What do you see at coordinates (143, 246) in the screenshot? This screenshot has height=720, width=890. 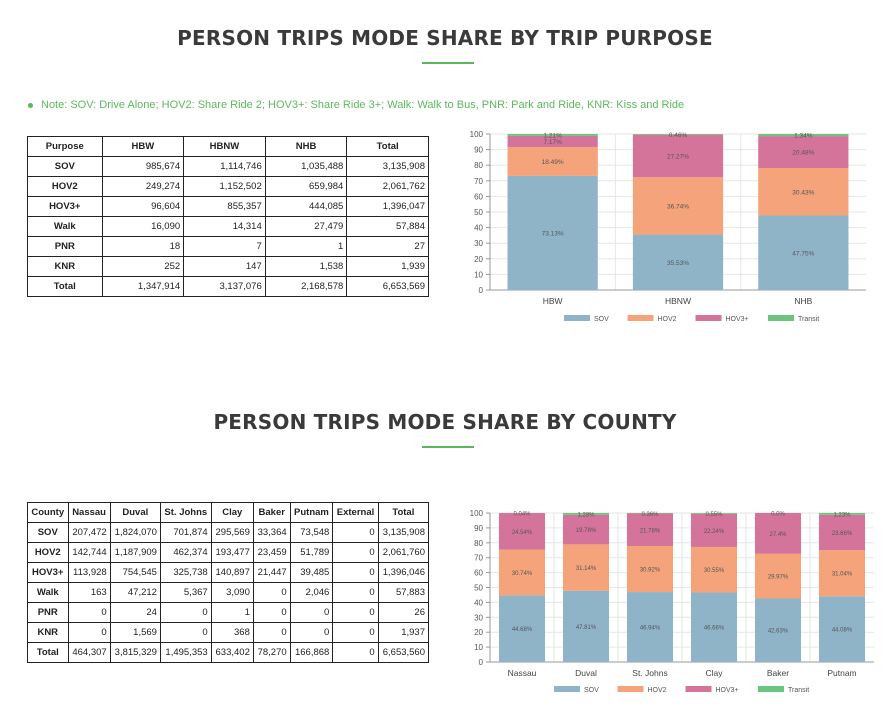 I see `table-cell: 18` at bounding box center [143, 246].